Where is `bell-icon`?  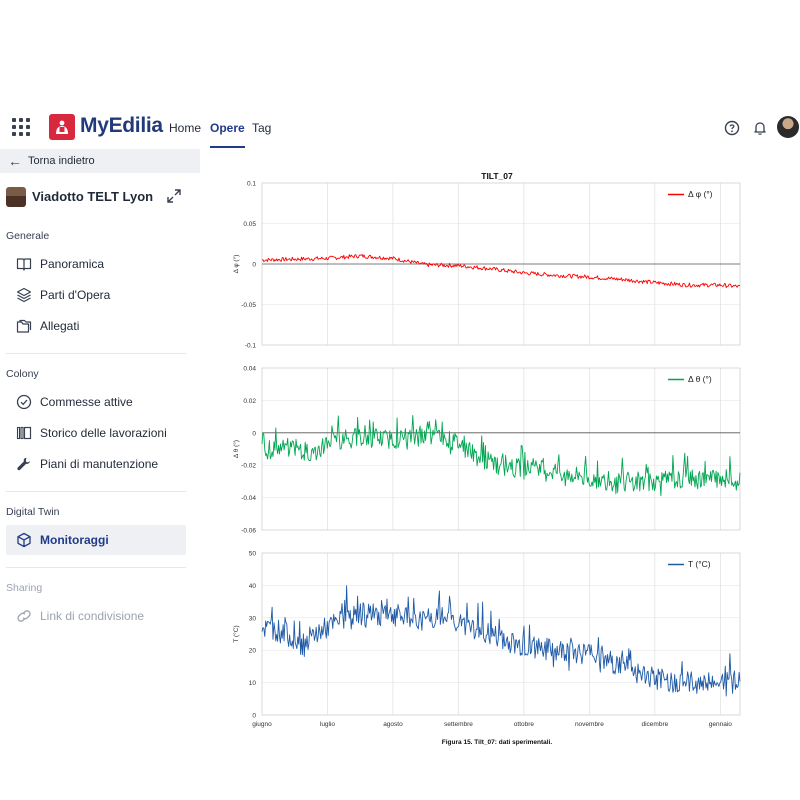 bell-icon is located at coordinates (760, 128).